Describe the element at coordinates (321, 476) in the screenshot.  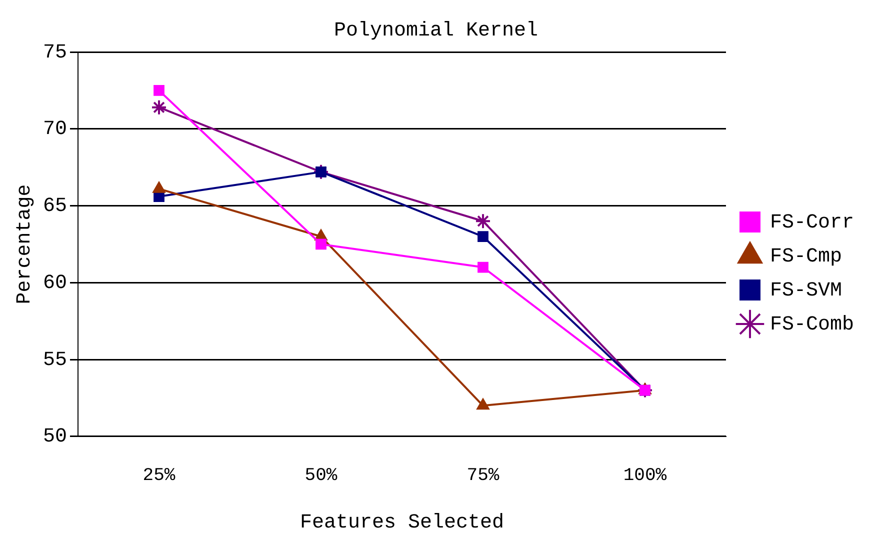
I see `x-tick-label: 50%` at that location.